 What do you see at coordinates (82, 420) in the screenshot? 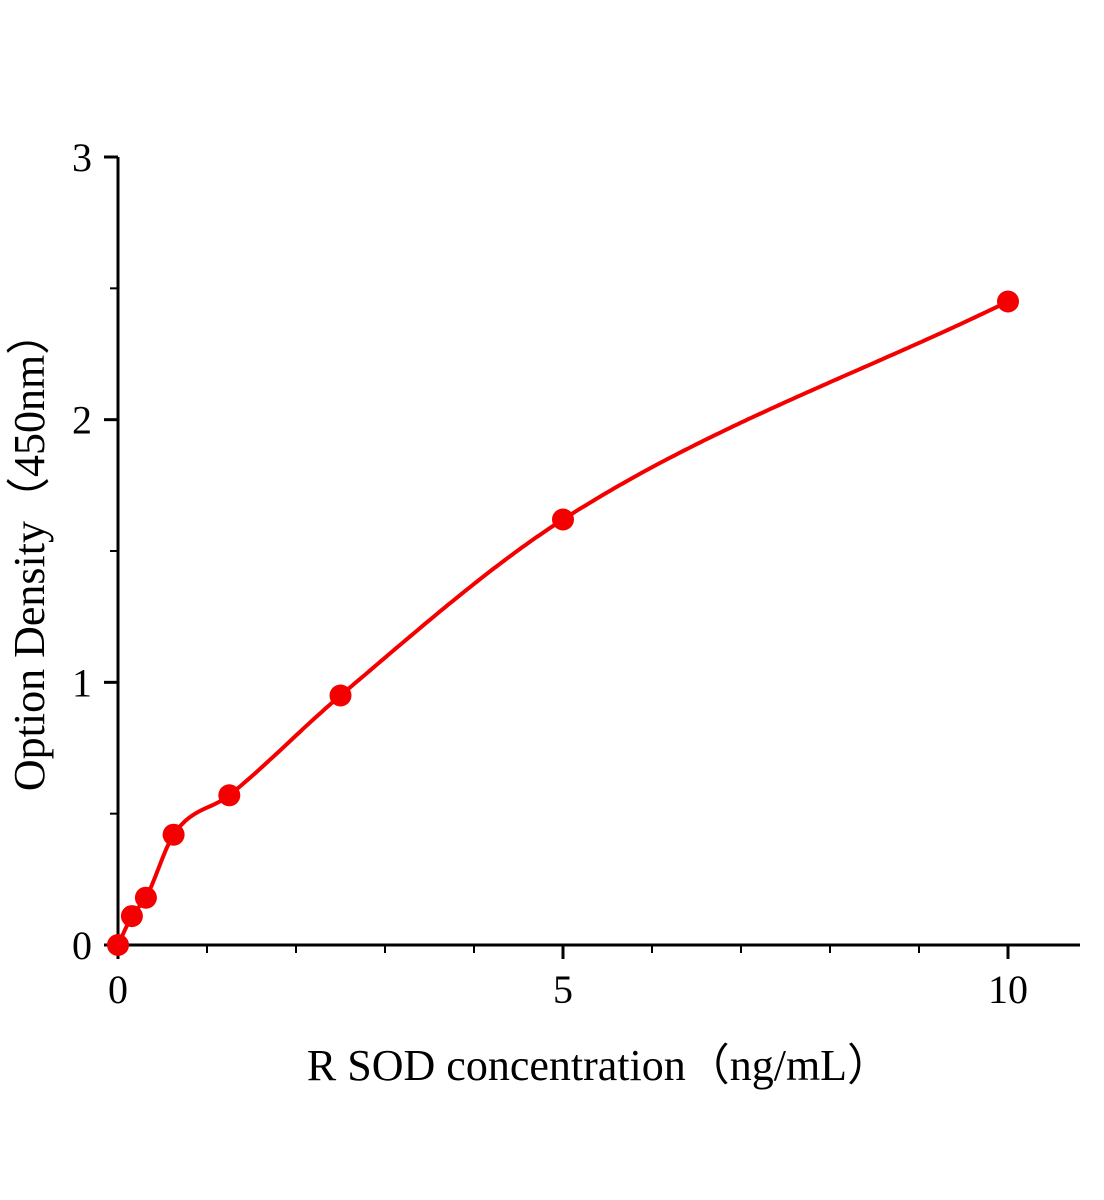
I see `y-tick-label: 2` at bounding box center [82, 420].